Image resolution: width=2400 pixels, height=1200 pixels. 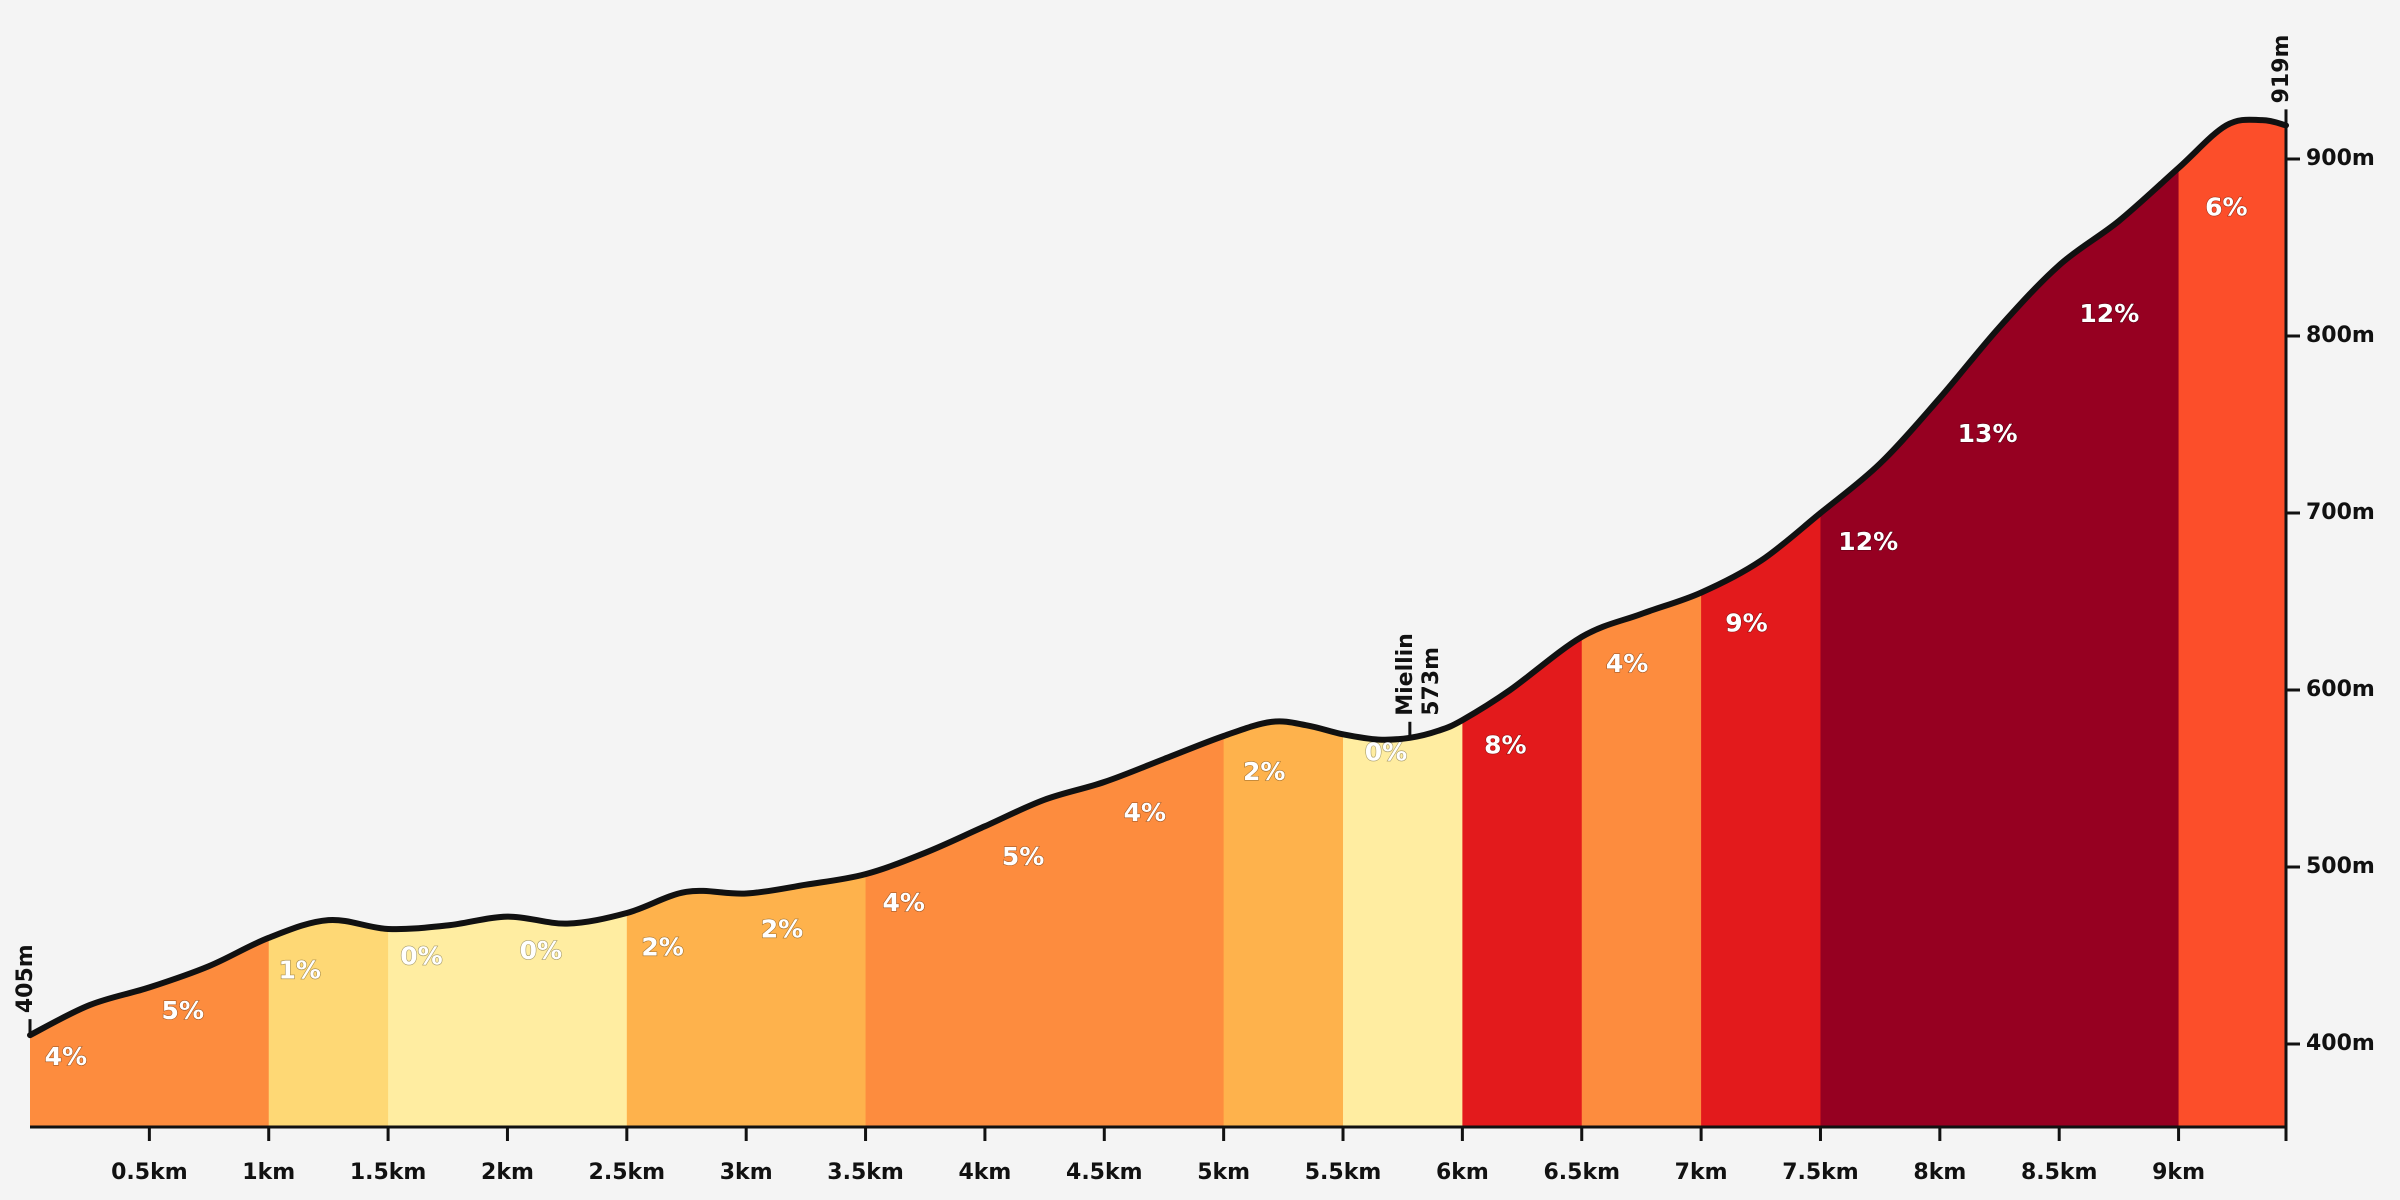 I want to click on grade-label-1: 5%, so click(x=183, y=1010).